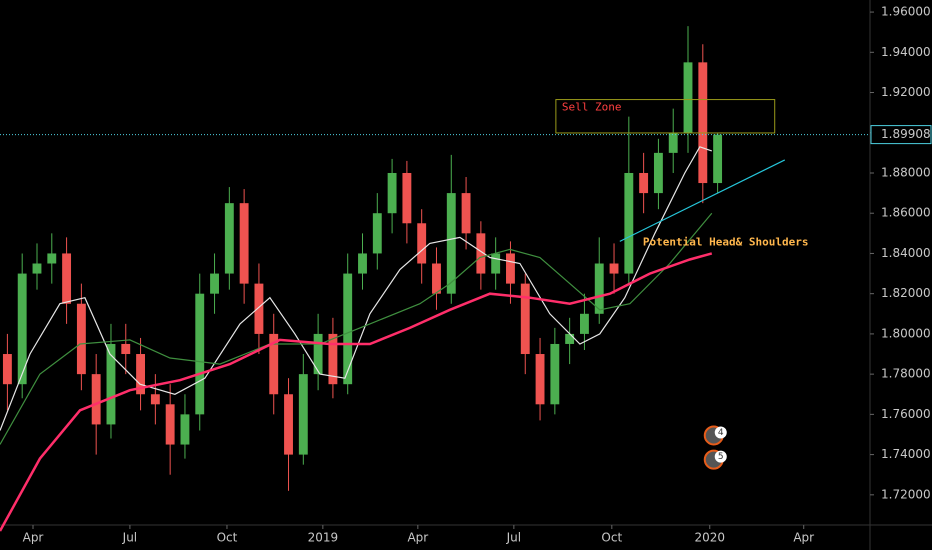  Describe the element at coordinates (709, 538) in the screenshot. I see `x-tick-label: 2020` at that location.